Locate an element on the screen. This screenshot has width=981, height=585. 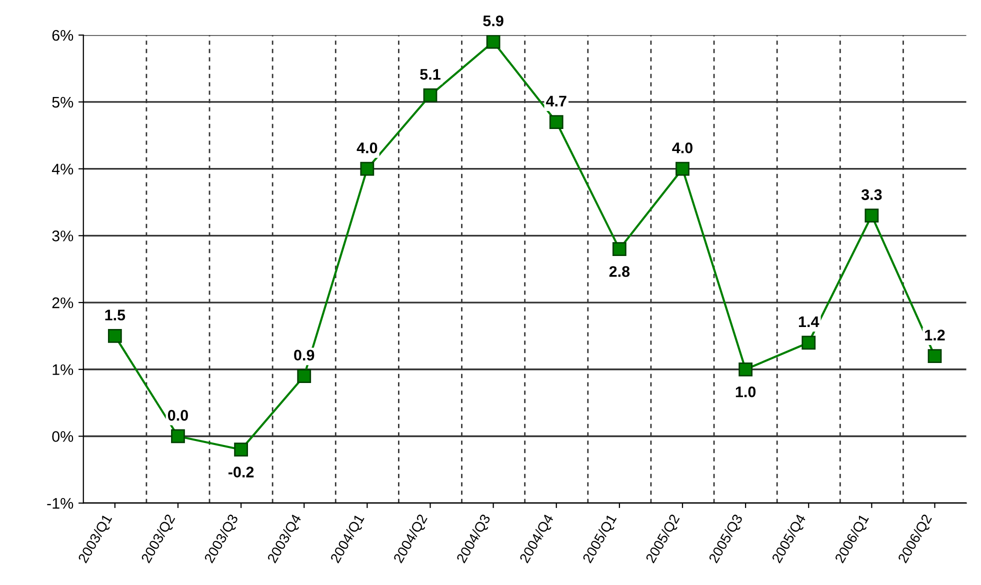
data-label: -0.2 is located at coordinates (241, 472).